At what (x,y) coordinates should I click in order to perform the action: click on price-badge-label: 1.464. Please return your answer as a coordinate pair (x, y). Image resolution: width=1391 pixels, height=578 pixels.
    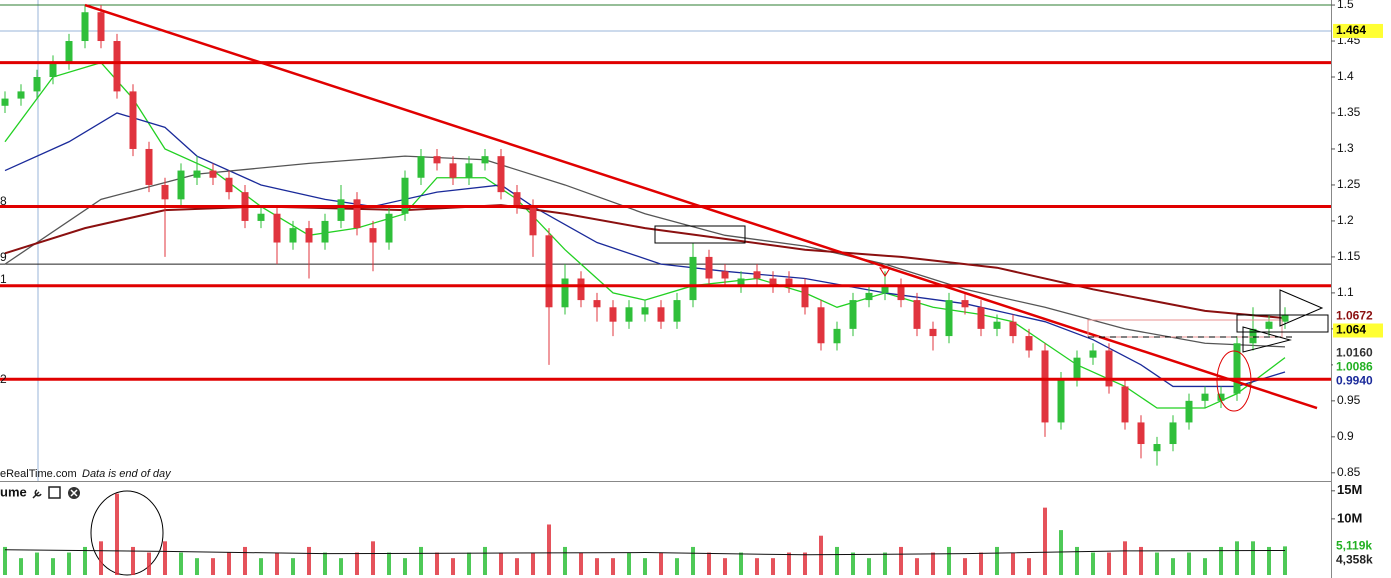
    Looking at the image, I should click on (1351, 30).